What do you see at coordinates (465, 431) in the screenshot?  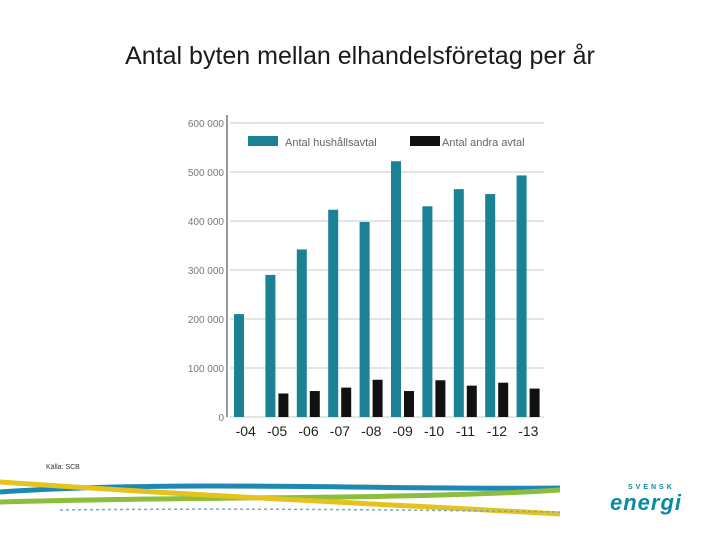 I see `x-tick-label: -11` at bounding box center [465, 431].